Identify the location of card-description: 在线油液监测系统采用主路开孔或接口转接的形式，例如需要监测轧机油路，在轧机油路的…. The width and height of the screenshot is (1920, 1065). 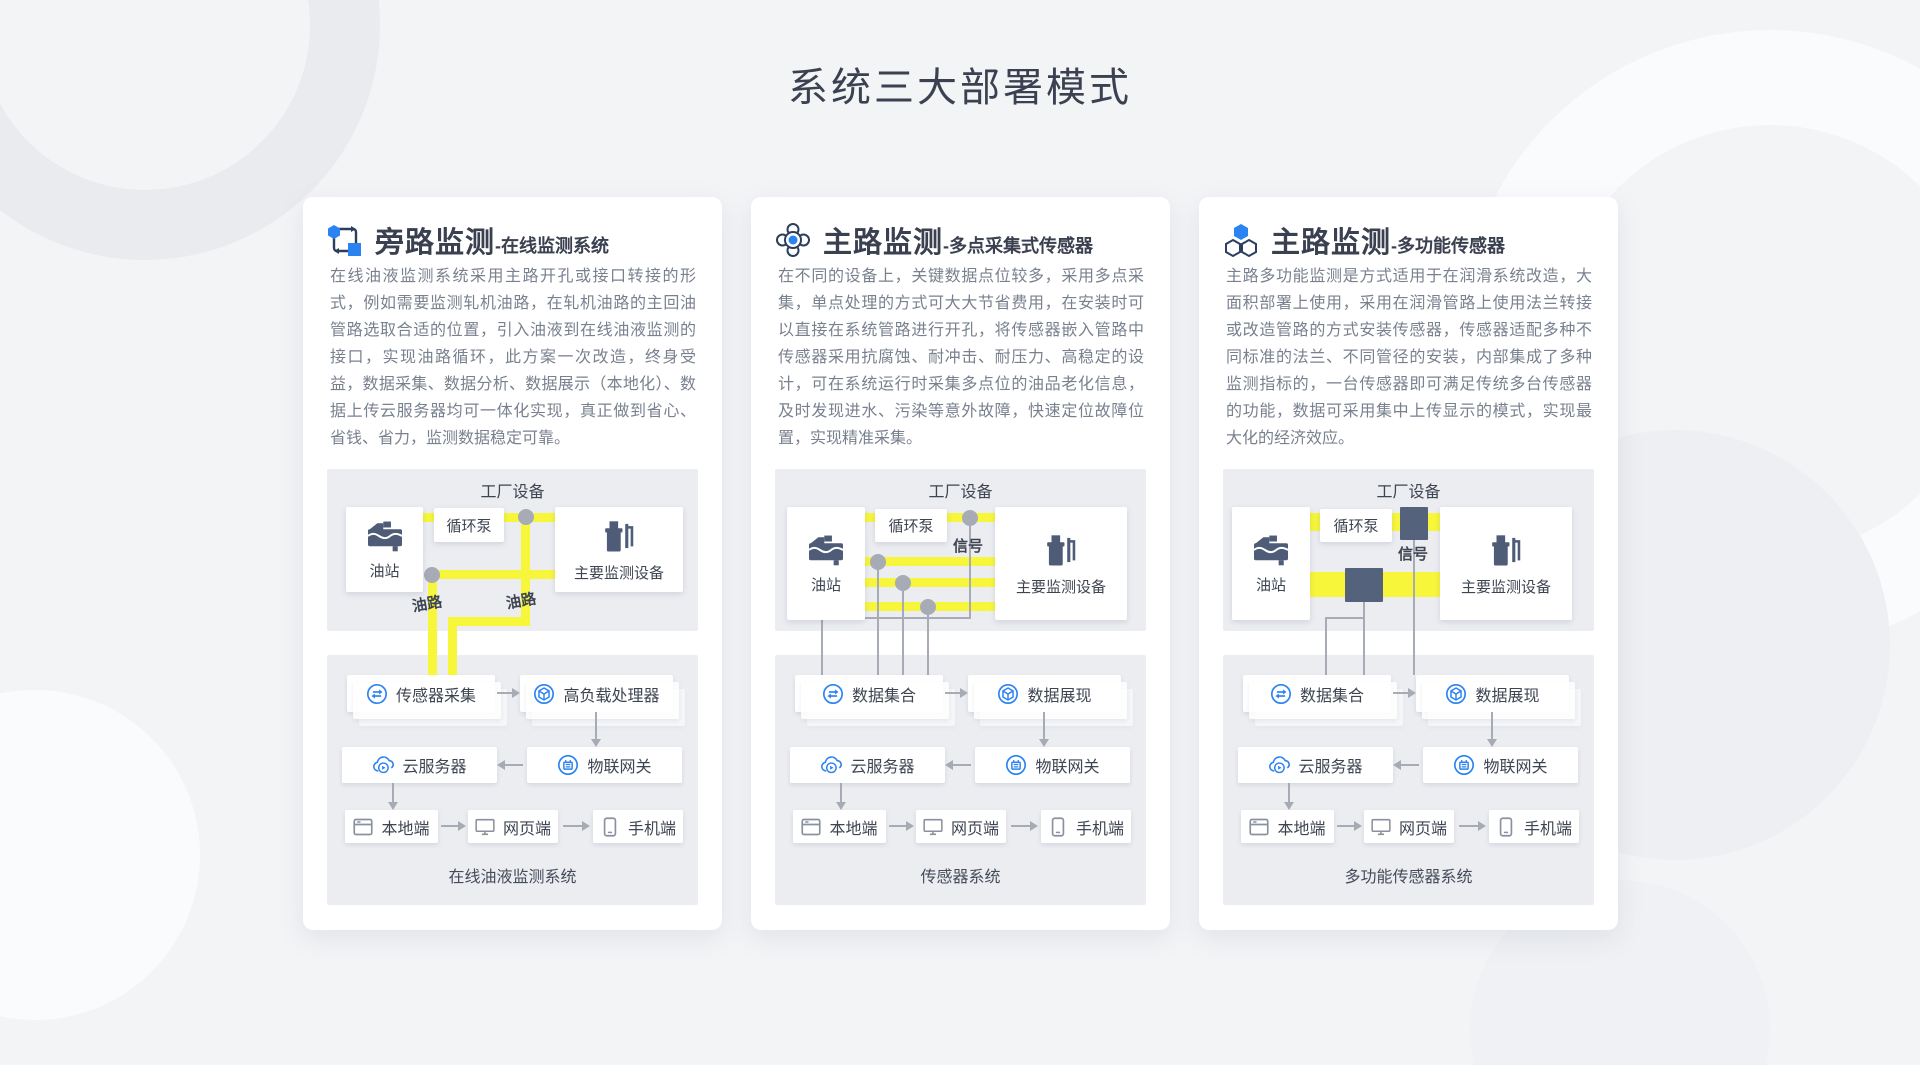
(513, 357).